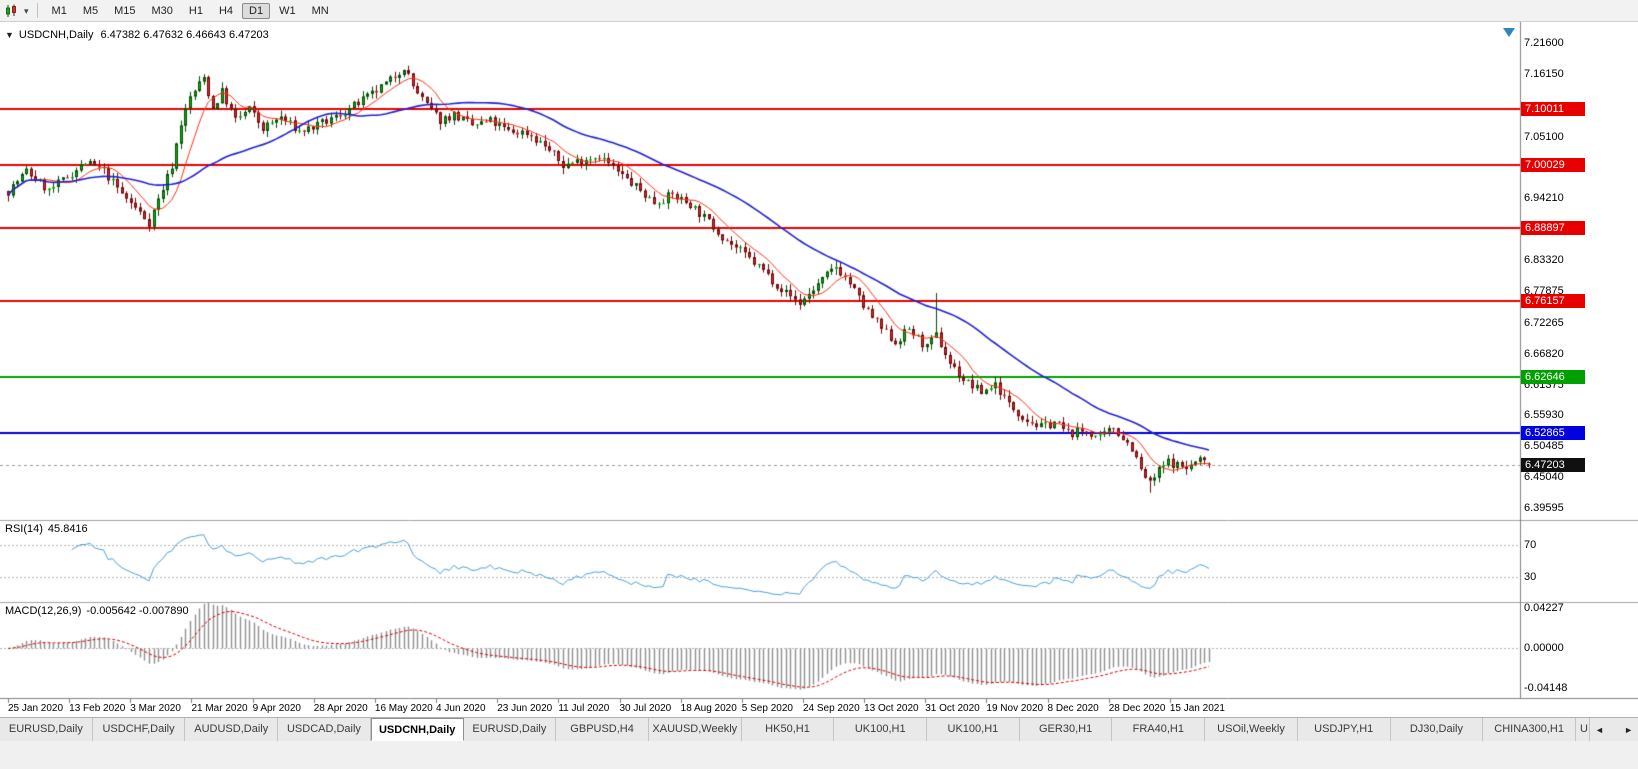 The height and width of the screenshot is (769, 1638). Describe the element at coordinates (1544, 198) in the screenshot. I see `price-axis-tick: 6.94210` at that location.